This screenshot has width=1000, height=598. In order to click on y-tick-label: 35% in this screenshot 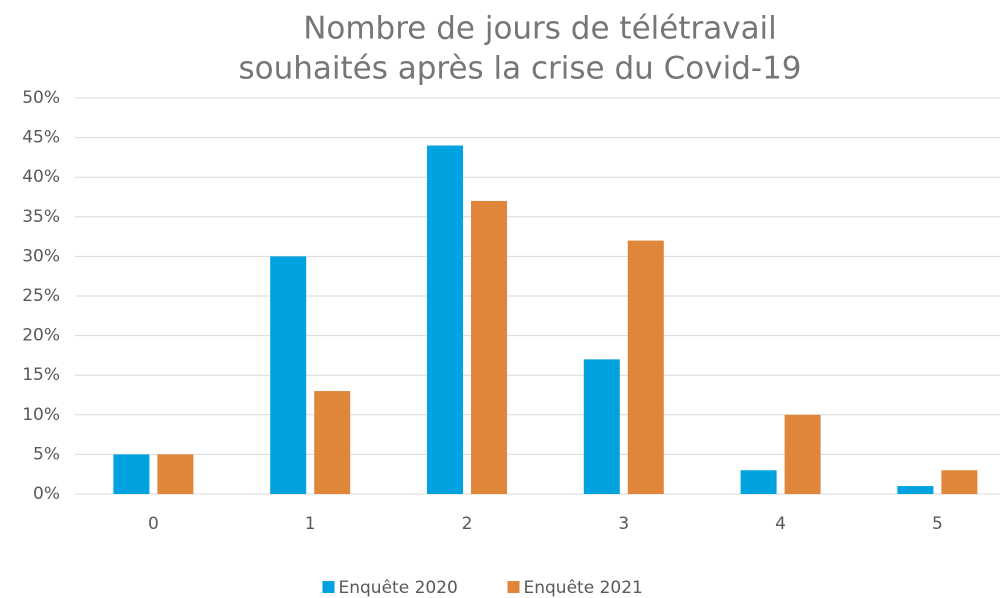, I will do `click(41, 217)`.